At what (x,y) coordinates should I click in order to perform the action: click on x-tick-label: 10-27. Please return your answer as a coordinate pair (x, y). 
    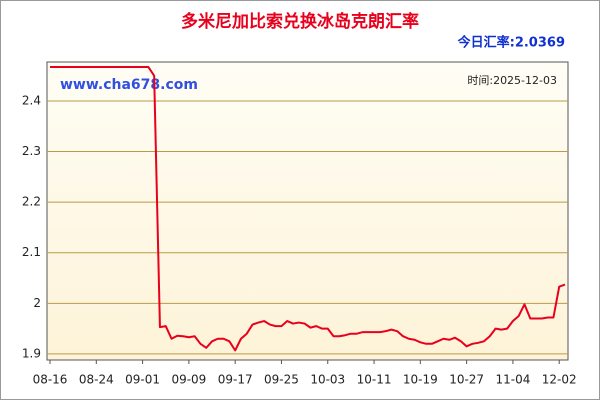
    Looking at the image, I should click on (466, 380).